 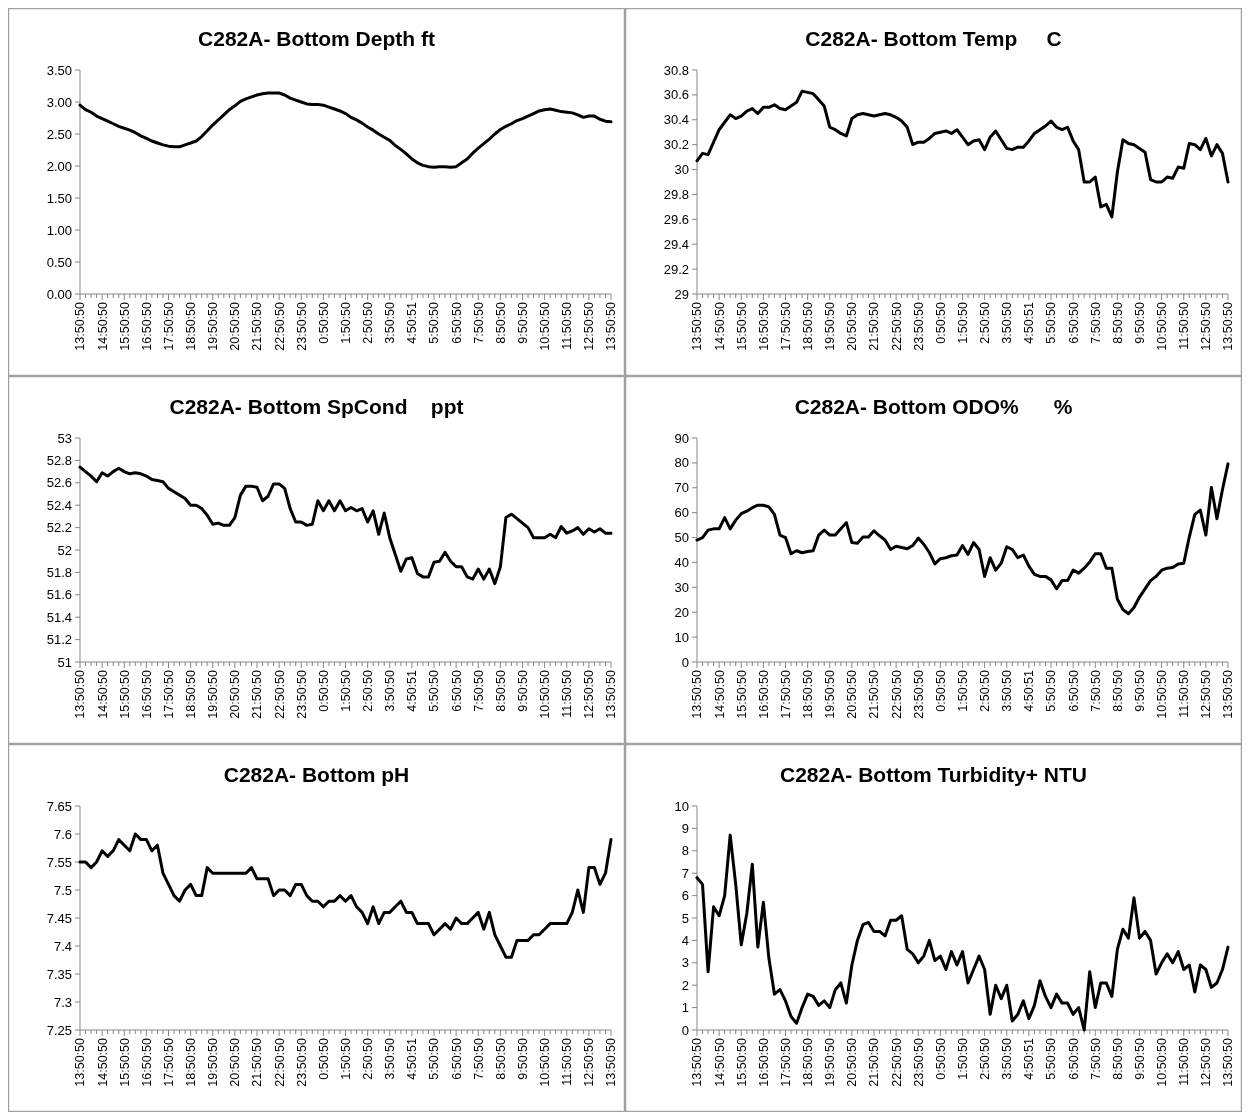 What do you see at coordinates (168, 694) in the screenshot?
I see `x-tick-label: 17:50:50` at bounding box center [168, 694].